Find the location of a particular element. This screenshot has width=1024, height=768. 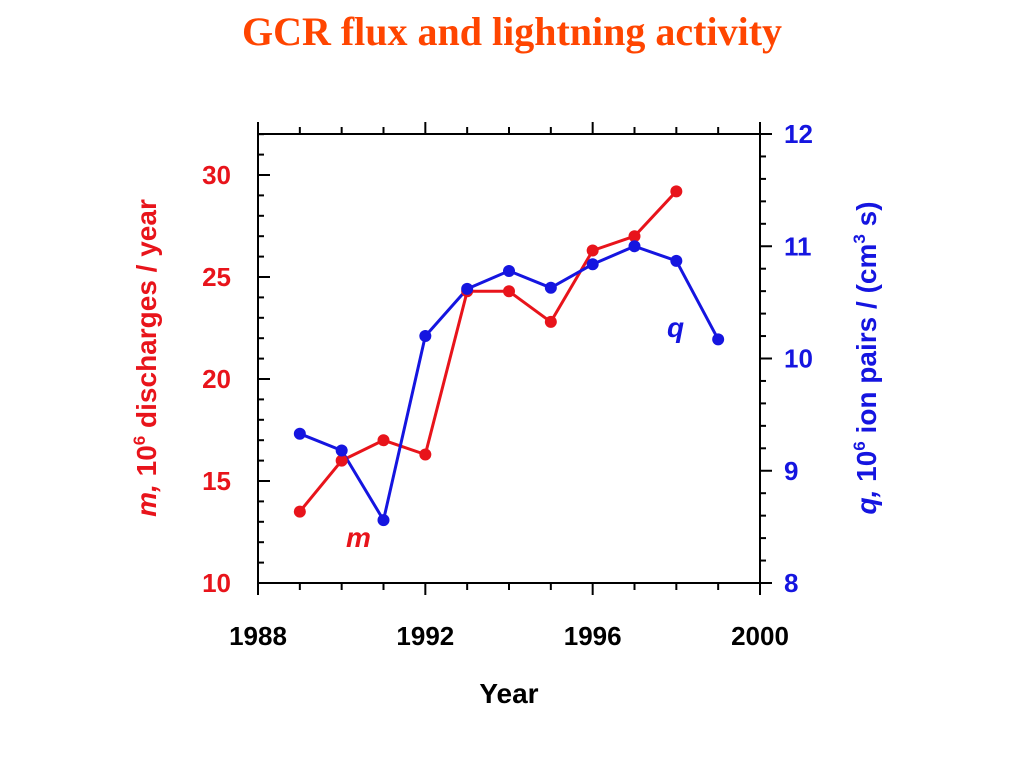

y-left-tick-label: 10 is located at coordinates (216, 583).